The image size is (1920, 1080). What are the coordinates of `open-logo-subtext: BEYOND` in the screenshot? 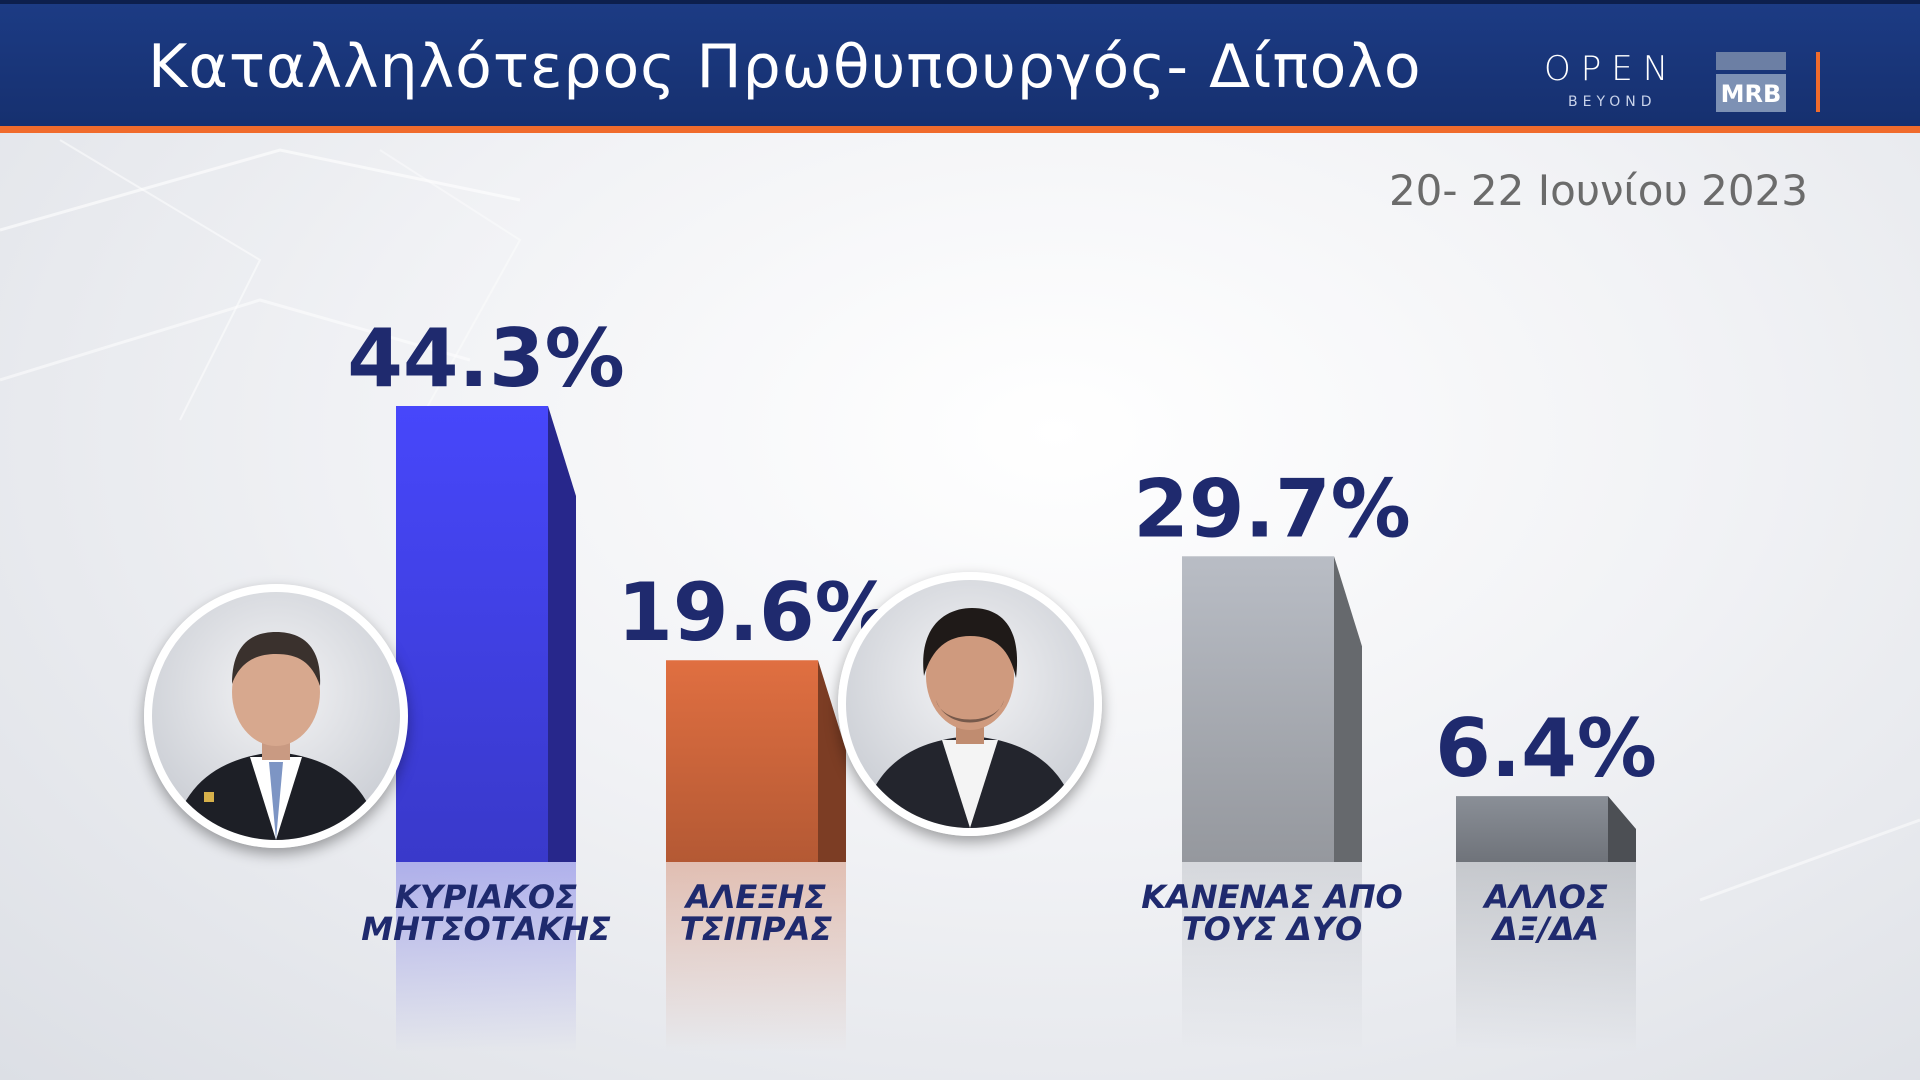 It's located at (1612, 102).